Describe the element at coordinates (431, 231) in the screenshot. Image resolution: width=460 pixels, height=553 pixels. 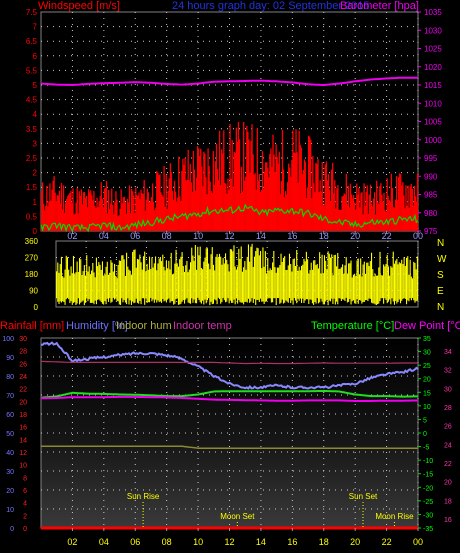
I see `barometer-tick: 975` at that location.